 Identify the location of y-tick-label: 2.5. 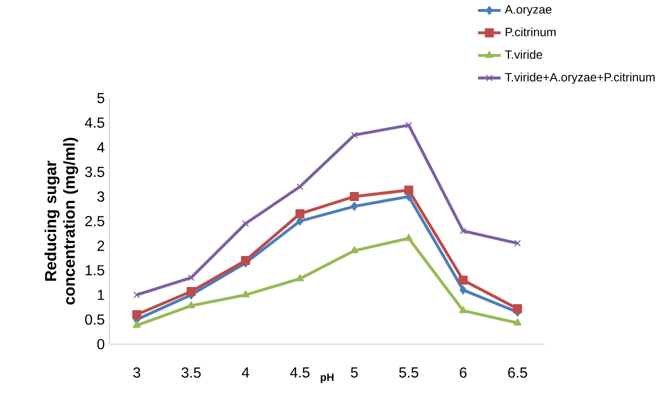
(94, 221).